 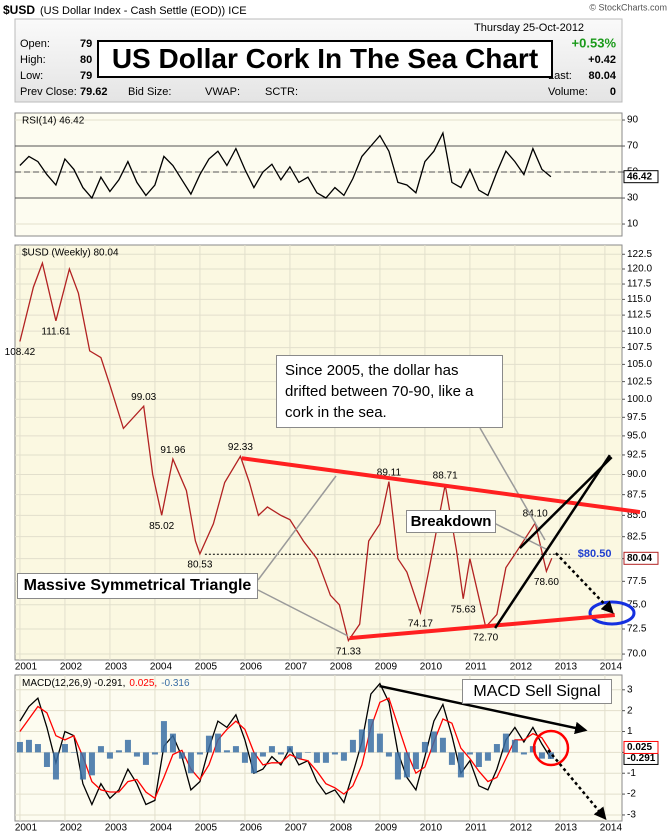 What do you see at coordinates (31, 76) in the screenshot?
I see `field-label: Low:` at bounding box center [31, 76].